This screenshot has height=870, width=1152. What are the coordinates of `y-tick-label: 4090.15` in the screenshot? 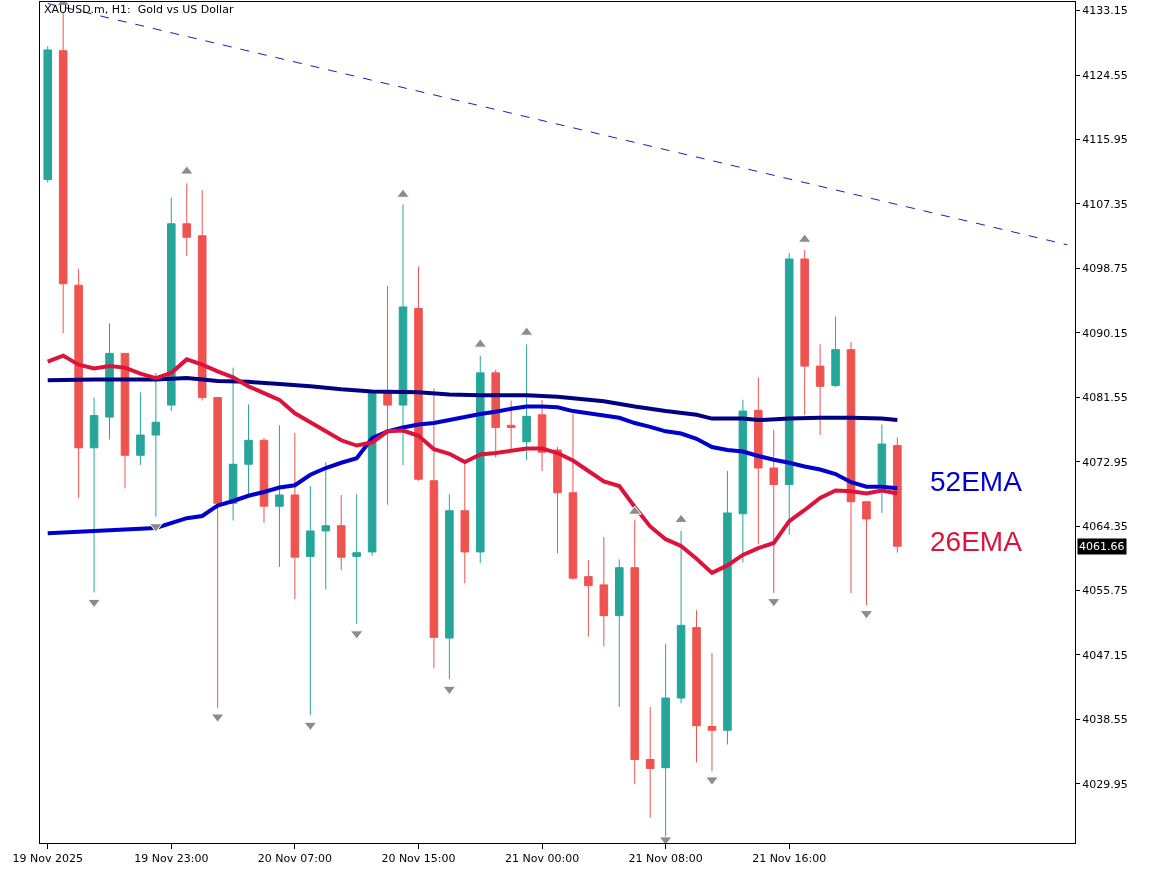 It's located at (1105, 333).